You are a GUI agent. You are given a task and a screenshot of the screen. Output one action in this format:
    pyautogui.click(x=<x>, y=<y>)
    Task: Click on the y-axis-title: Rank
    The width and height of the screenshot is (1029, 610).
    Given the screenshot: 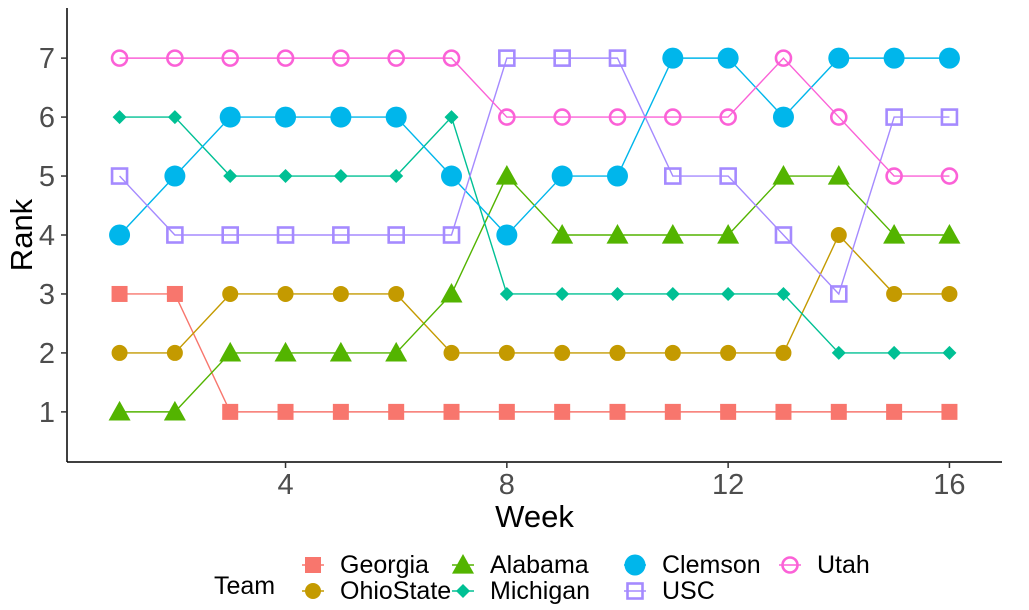 What is the action you would take?
    pyautogui.click(x=21, y=234)
    